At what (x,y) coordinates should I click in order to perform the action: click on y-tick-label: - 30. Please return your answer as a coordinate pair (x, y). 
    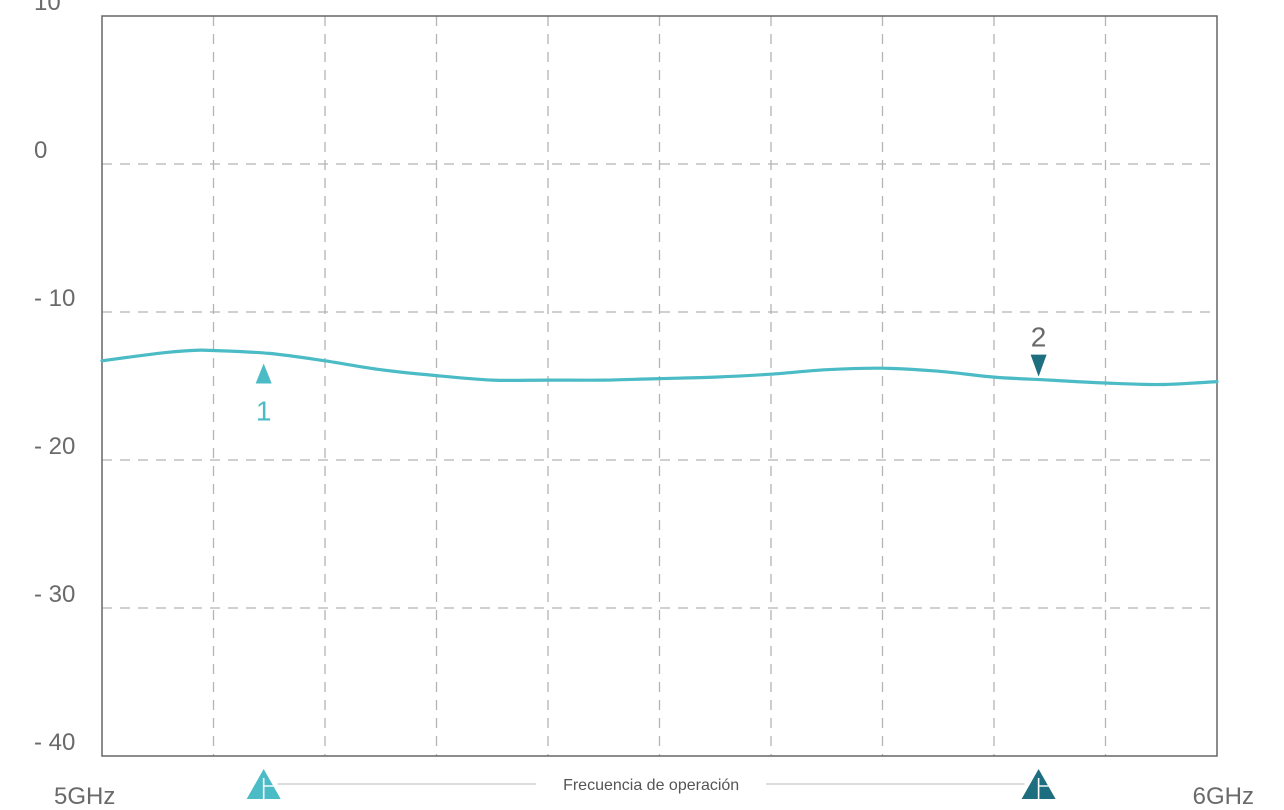
    Looking at the image, I should click on (54, 594).